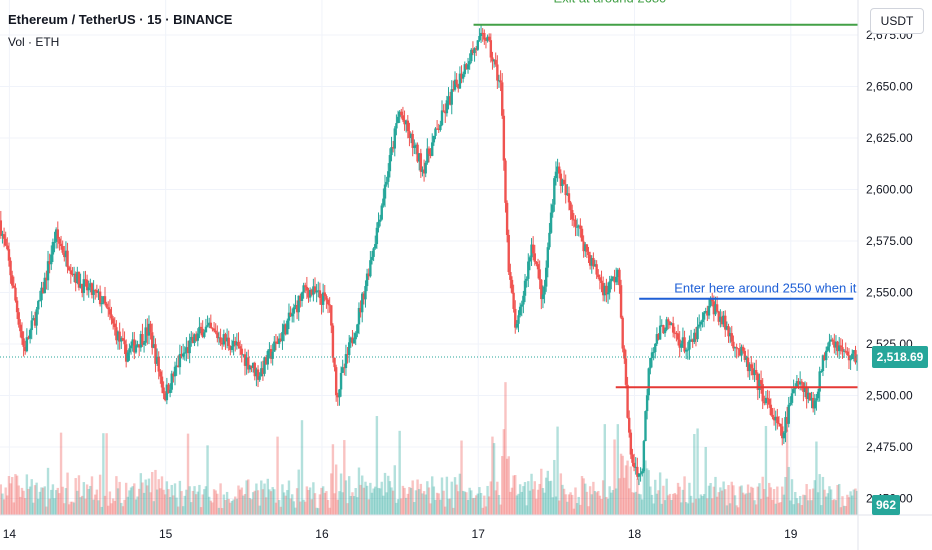 Image resolution: width=932 pixels, height=550 pixels. I want to click on annotation-label: Exit at around 2680, so click(610, 3).